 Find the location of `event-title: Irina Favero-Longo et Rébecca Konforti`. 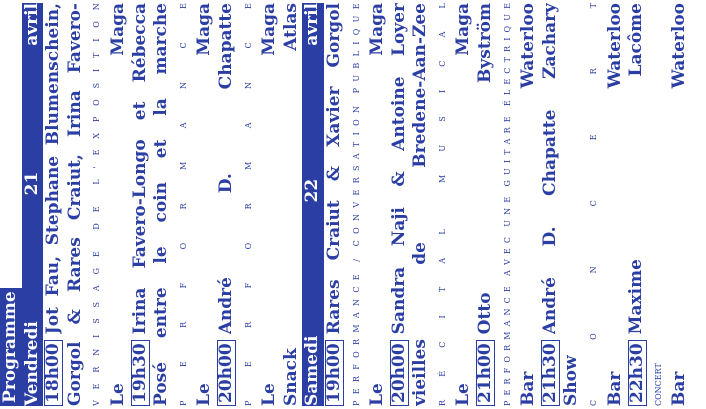

event-title: Irina Favero-Longo et Rébecca Konforti is located at coordinates (139, 169).